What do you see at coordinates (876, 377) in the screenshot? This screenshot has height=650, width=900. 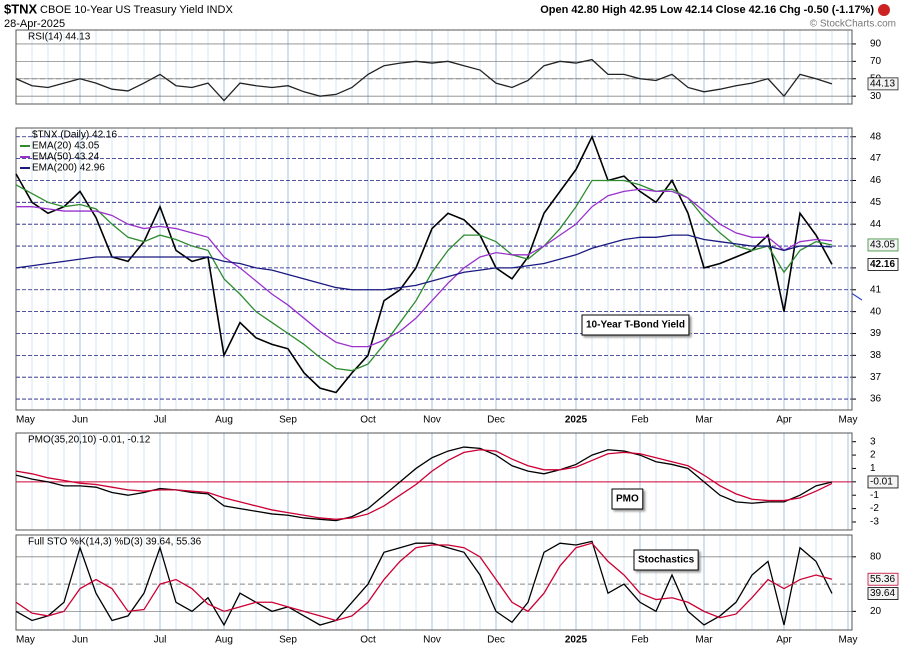 I see `y-tick-label: 37` at bounding box center [876, 377].